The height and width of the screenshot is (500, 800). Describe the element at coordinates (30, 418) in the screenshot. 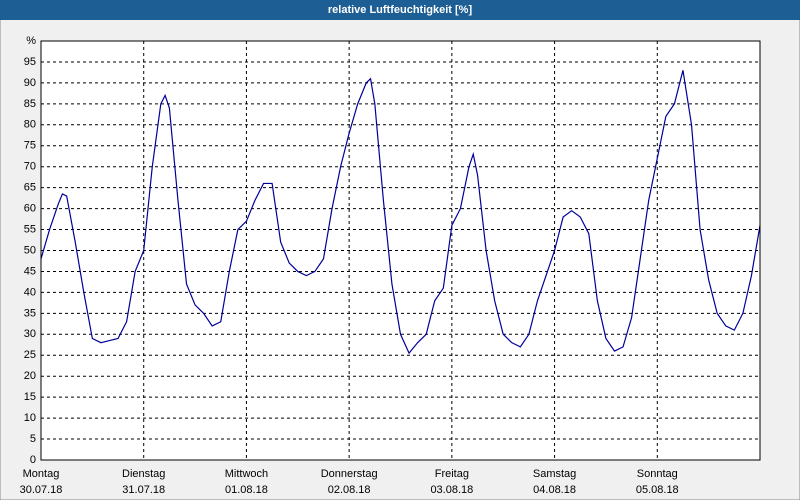

I see `y-tick-label: 10` at that location.